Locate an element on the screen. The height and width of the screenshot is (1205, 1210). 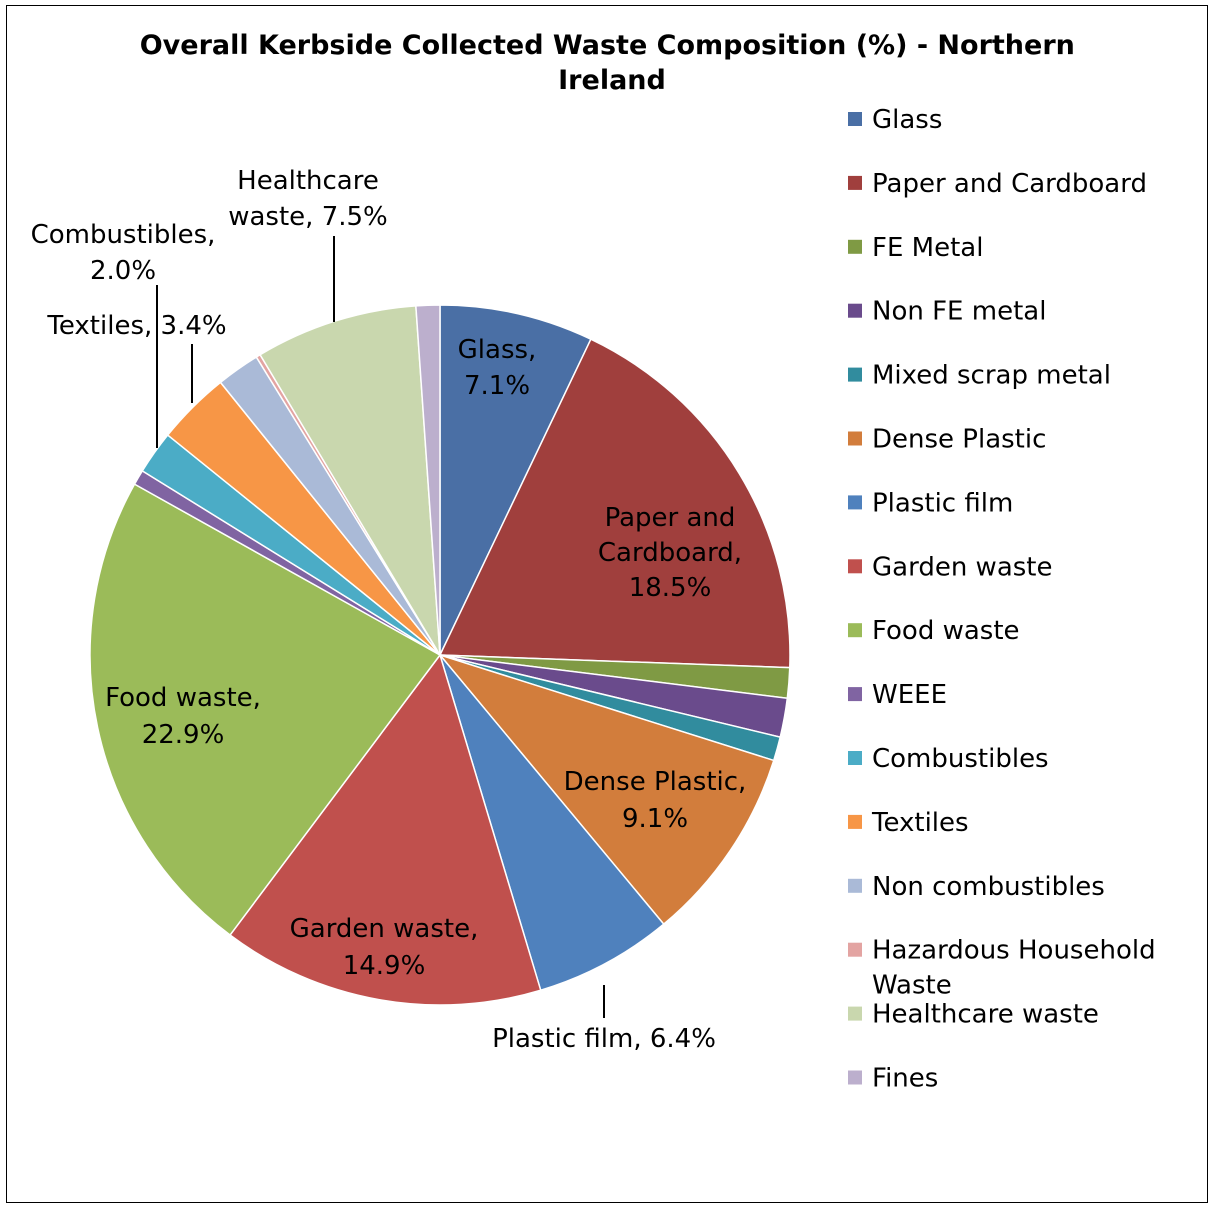
legend-swatch-paper-and-cardboard is located at coordinates (855, 182).